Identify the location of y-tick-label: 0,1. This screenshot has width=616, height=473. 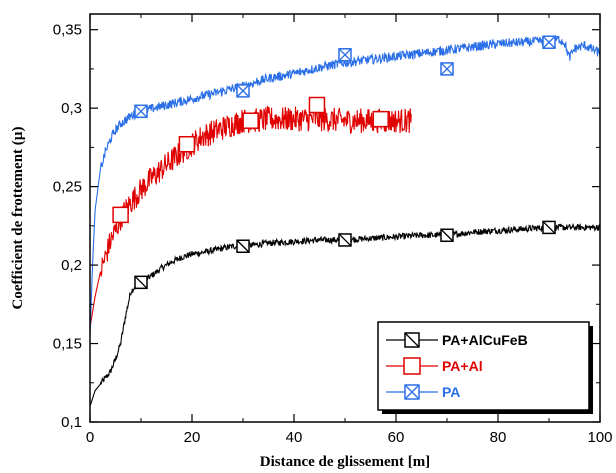
(71, 422).